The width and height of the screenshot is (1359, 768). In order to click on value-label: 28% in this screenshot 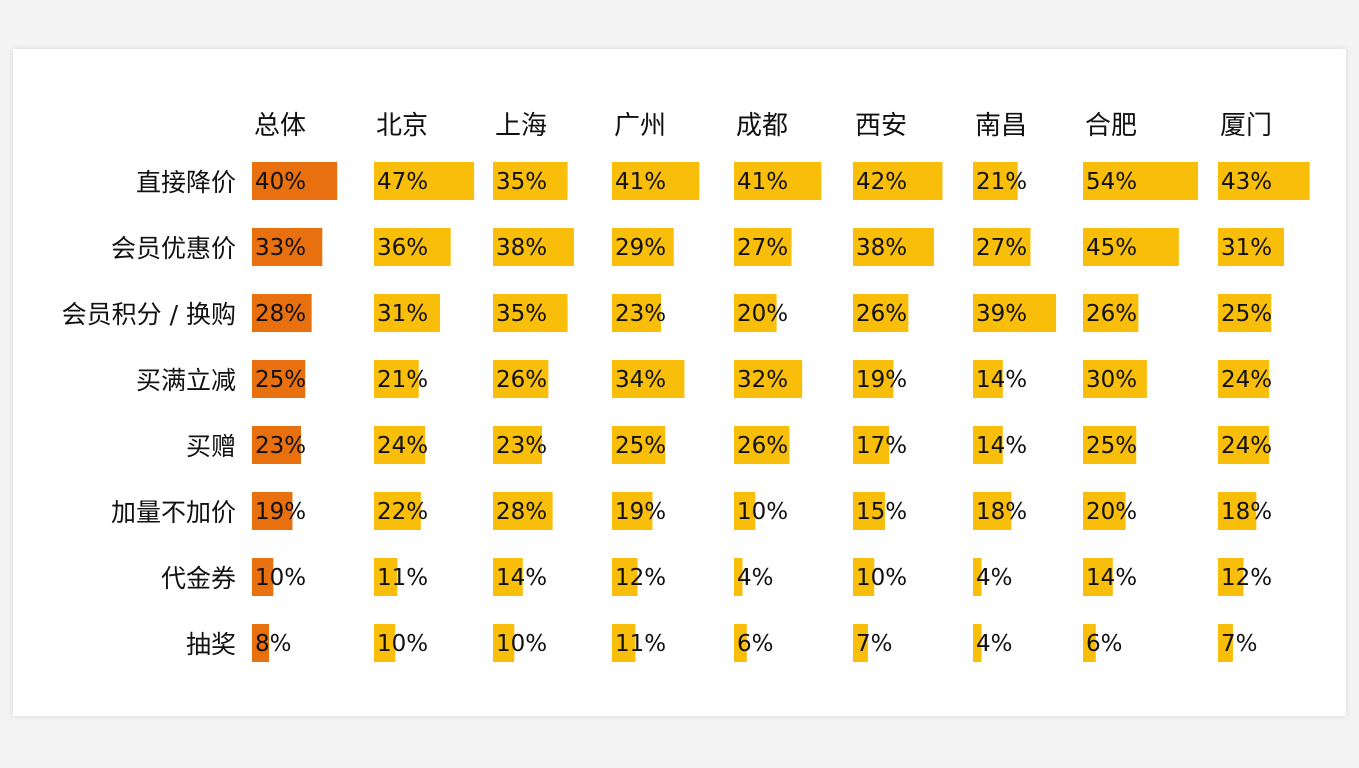, I will do `click(280, 314)`.